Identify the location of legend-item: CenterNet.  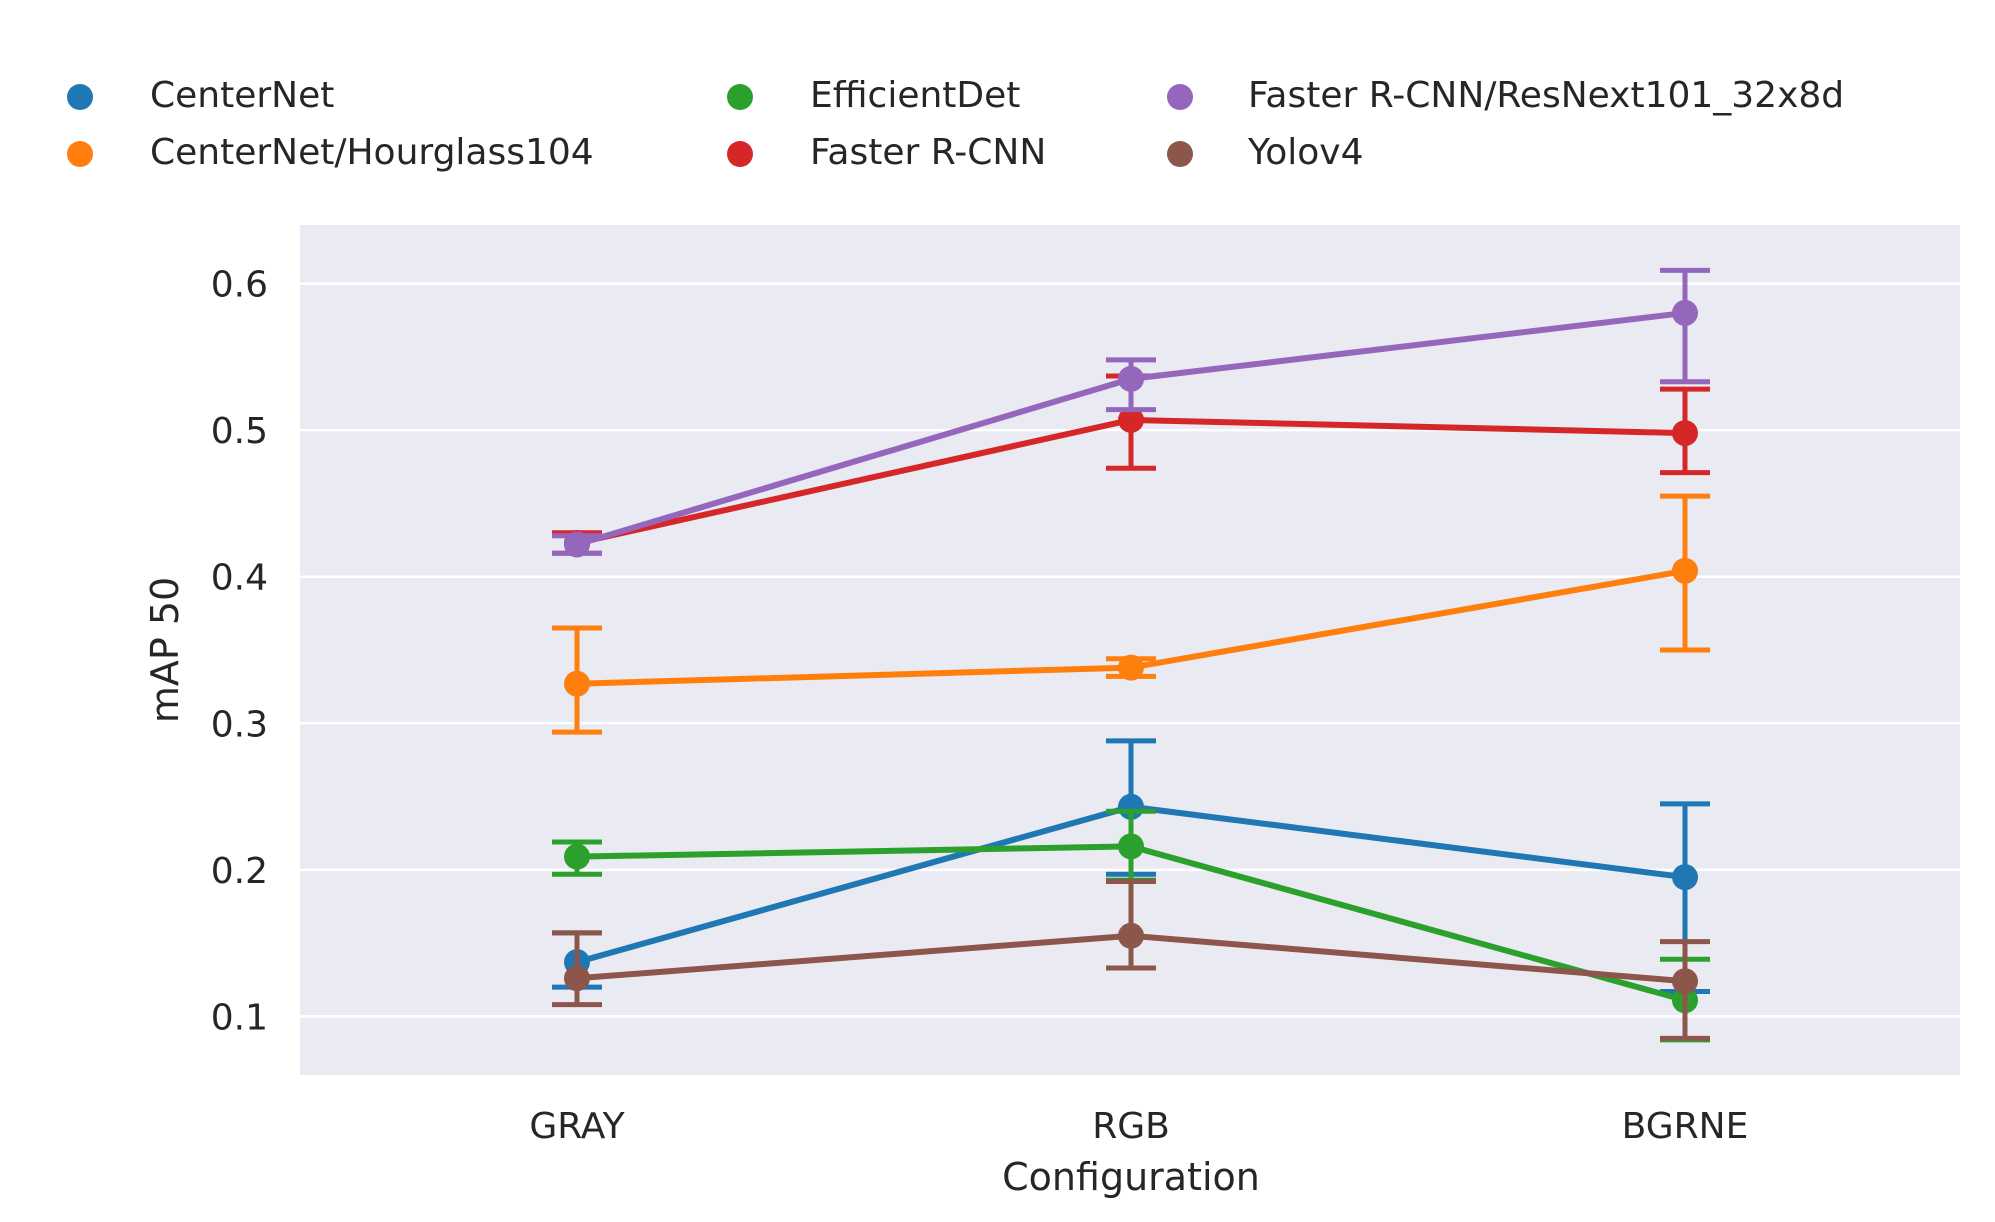
(200, 95).